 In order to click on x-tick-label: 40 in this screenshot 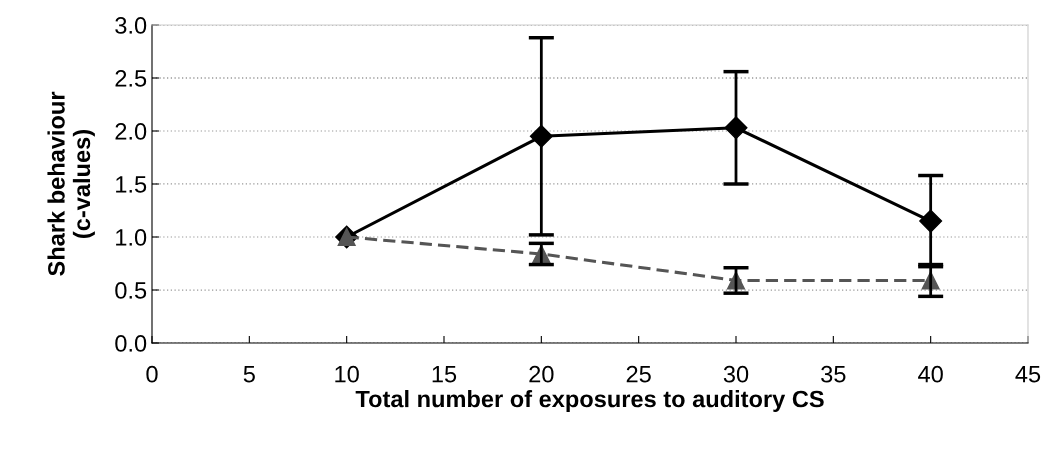, I will do `click(930, 374)`.